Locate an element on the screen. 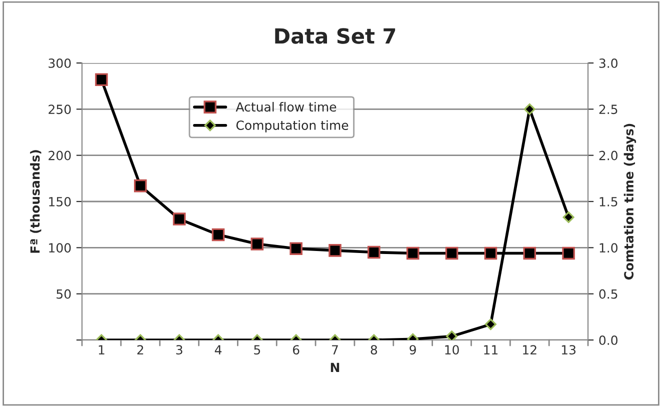 This screenshot has width=662, height=407. y-tick-label: 50 is located at coordinates (63, 294).